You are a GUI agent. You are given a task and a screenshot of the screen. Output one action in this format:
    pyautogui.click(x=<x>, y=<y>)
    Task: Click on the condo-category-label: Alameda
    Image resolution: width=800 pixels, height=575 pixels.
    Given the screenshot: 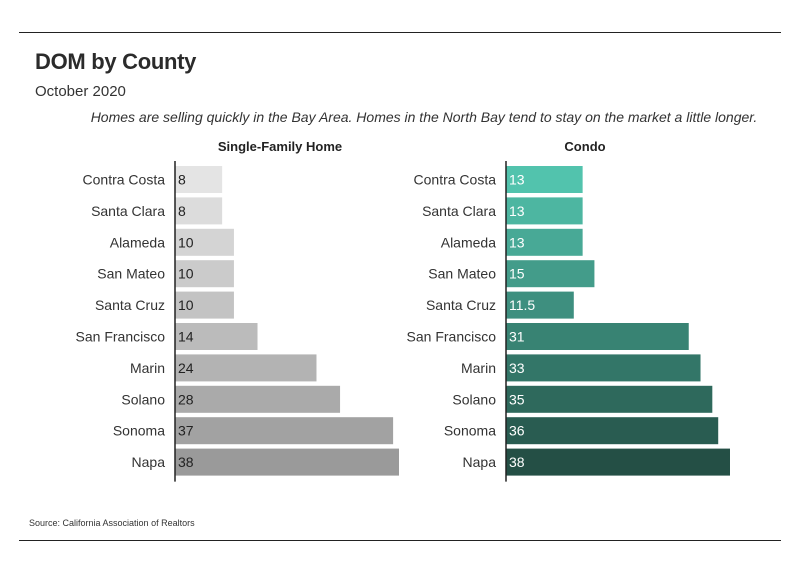 What is the action you would take?
    pyautogui.click(x=468, y=242)
    